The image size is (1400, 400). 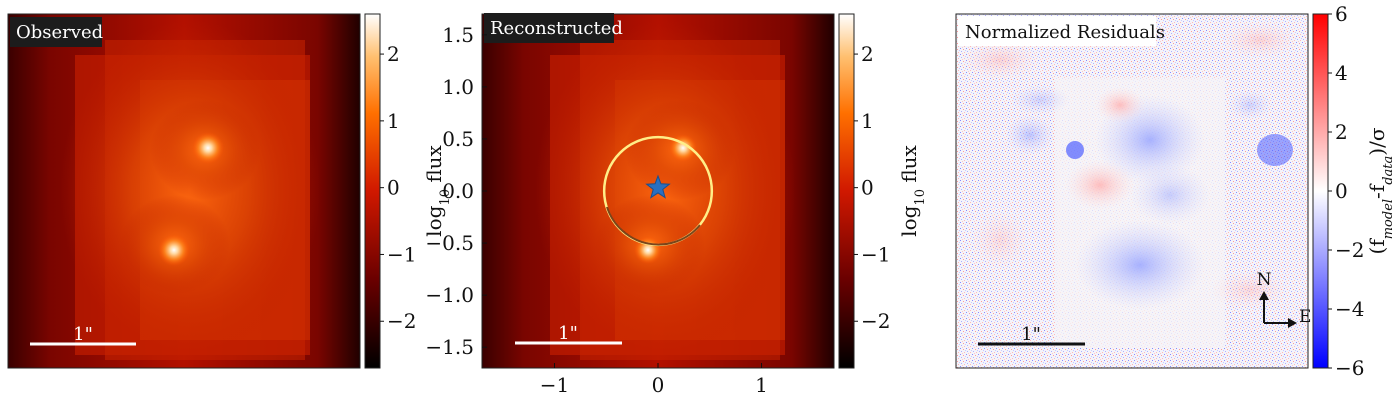 I want to click on reconstructed-title: Reconstructed, so click(x=556, y=28).